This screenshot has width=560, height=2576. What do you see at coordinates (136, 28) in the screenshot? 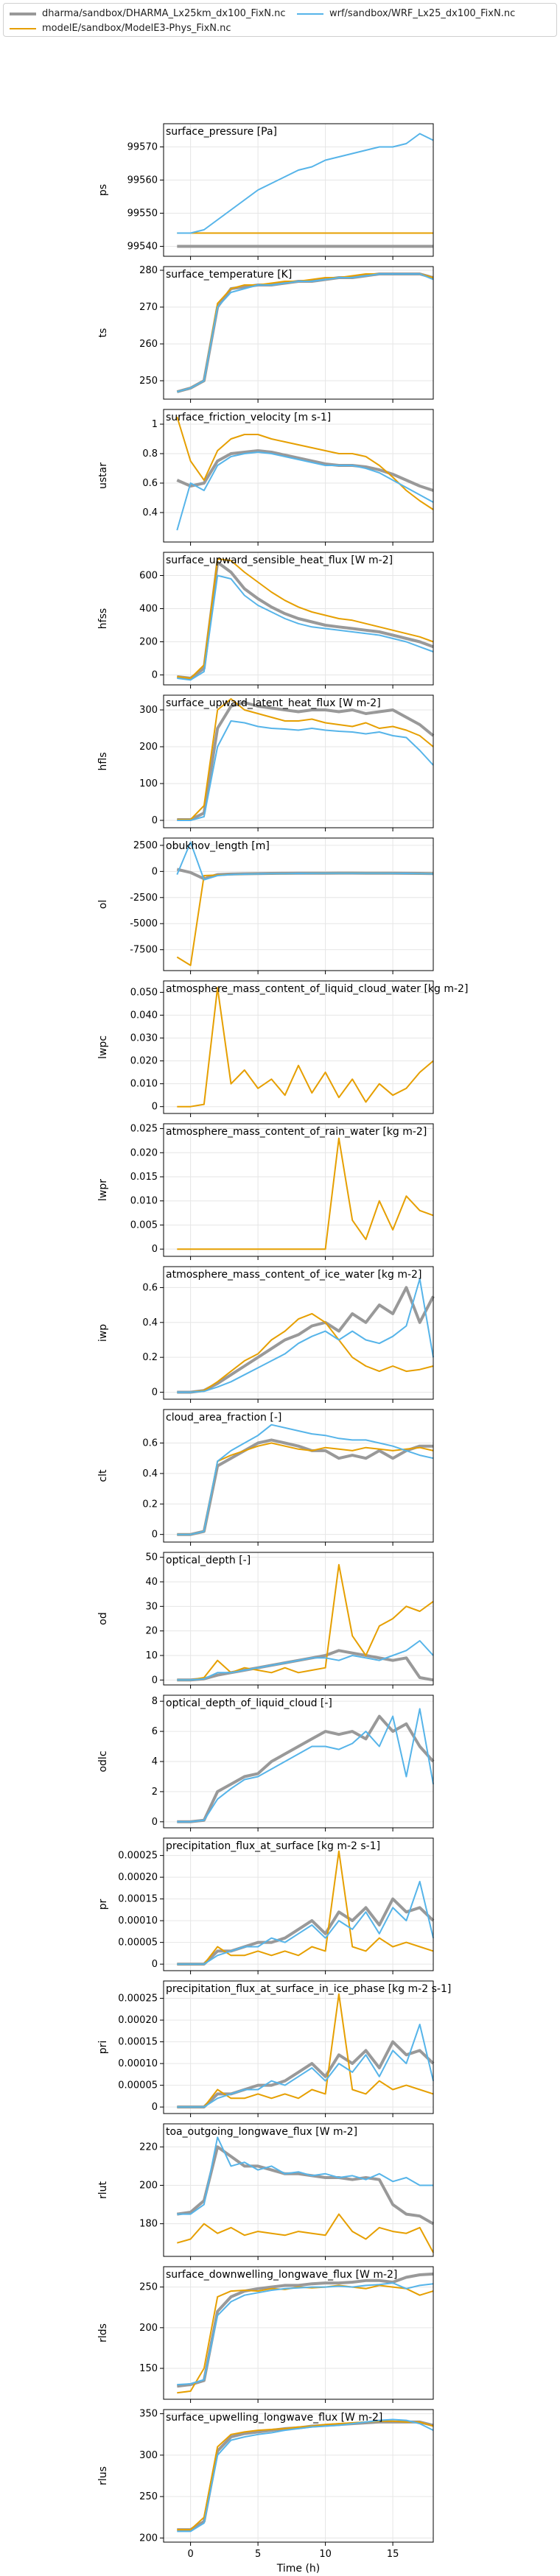
I see `legend-label: modelE/sandbox/ModelE3-Phys_FixN.nc` at bounding box center [136, 28].